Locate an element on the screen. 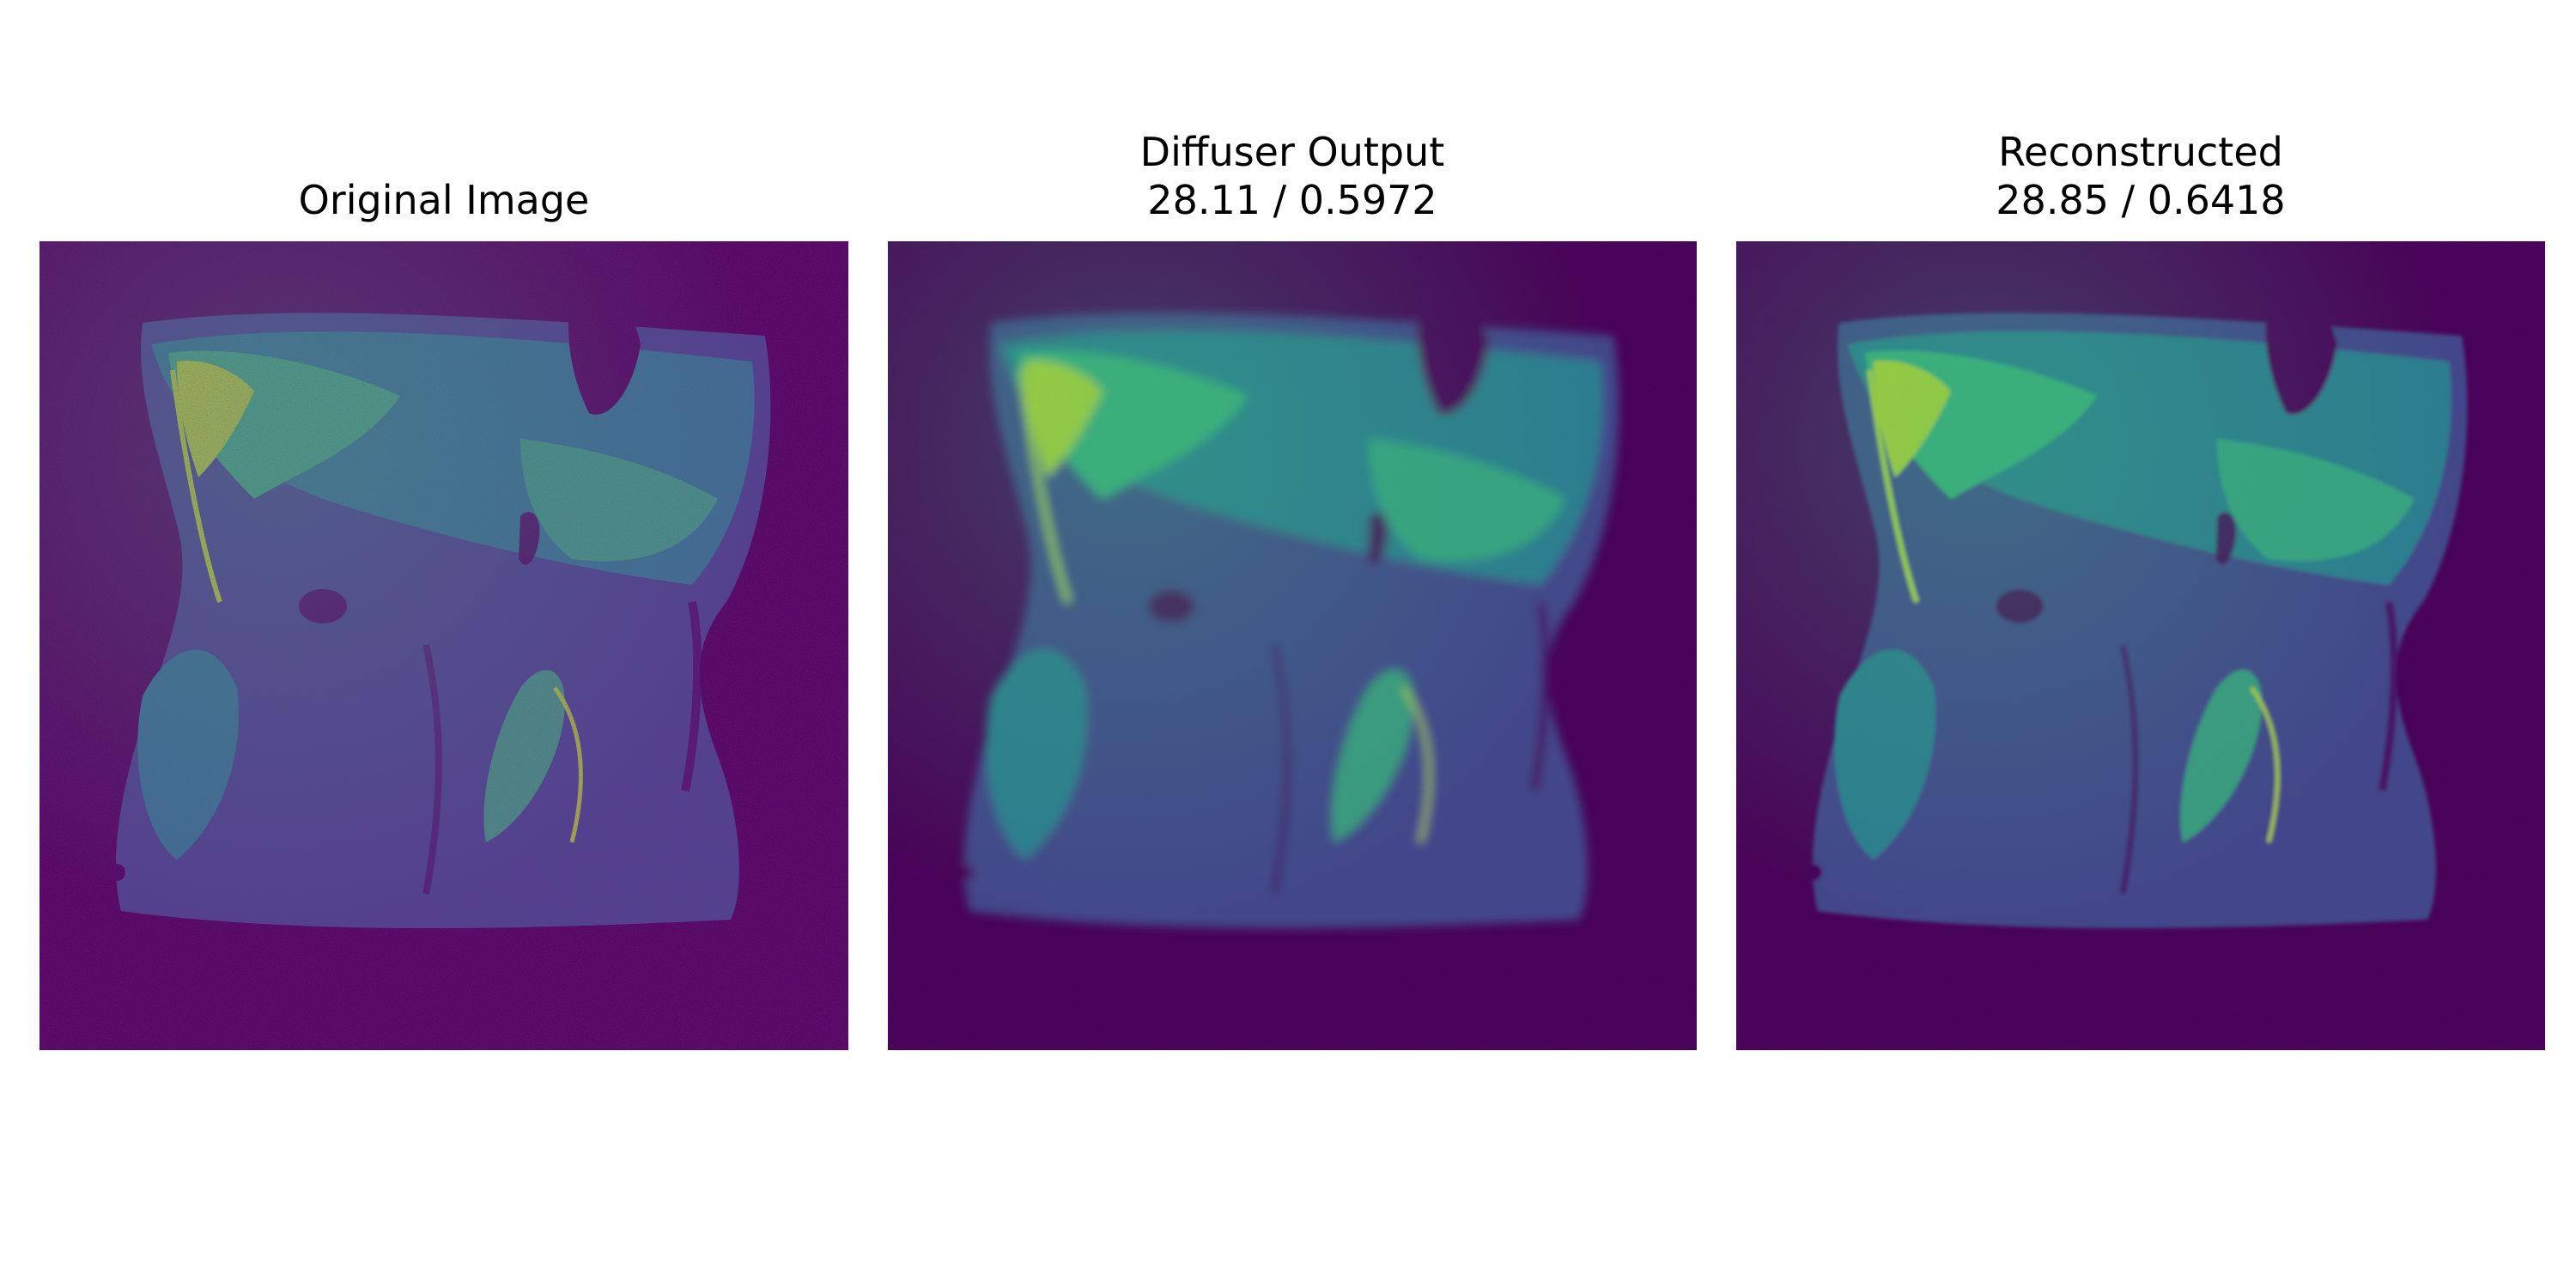 Image resolution: width=2576 pixels, height=1288 pixels. panel-title-diffuser-output: Diffuser Output is located at coordinates (1292, 152).